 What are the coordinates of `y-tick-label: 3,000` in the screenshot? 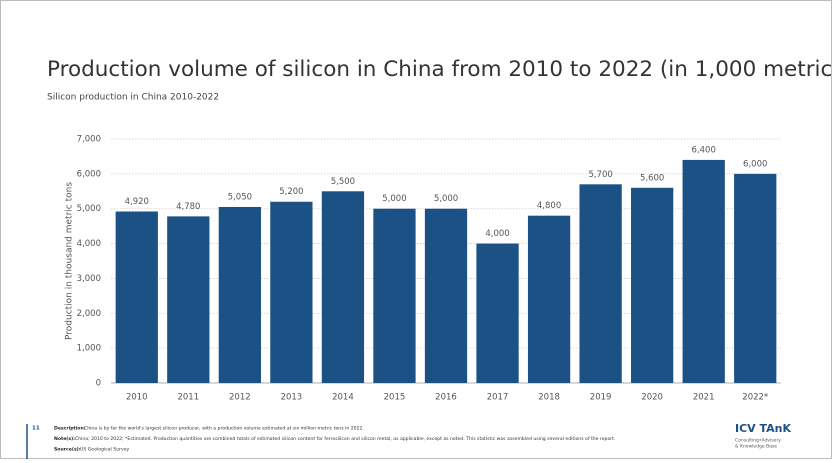 It's located at (89, 279).